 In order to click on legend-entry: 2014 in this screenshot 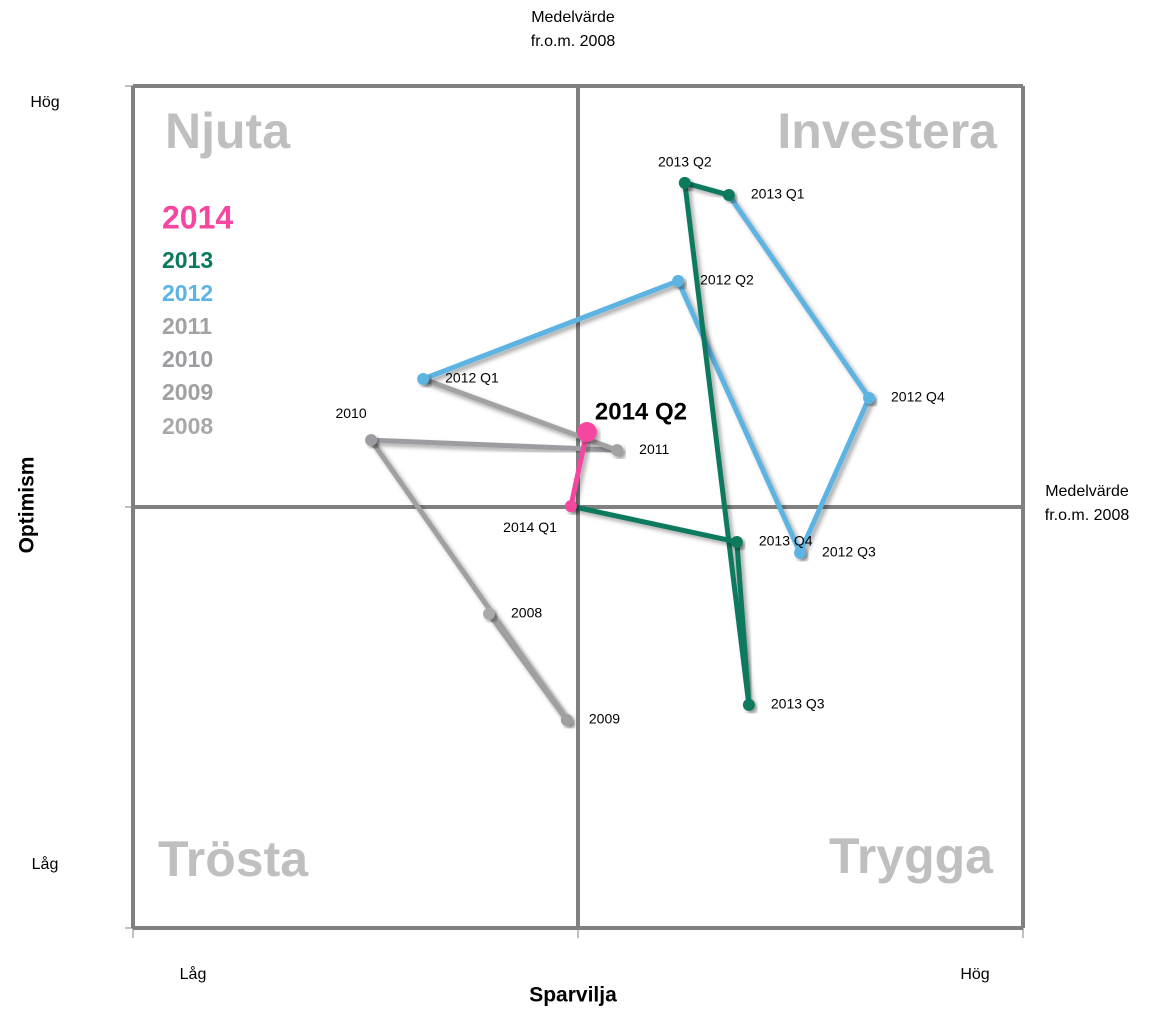, I will do `click(197, 217)`.